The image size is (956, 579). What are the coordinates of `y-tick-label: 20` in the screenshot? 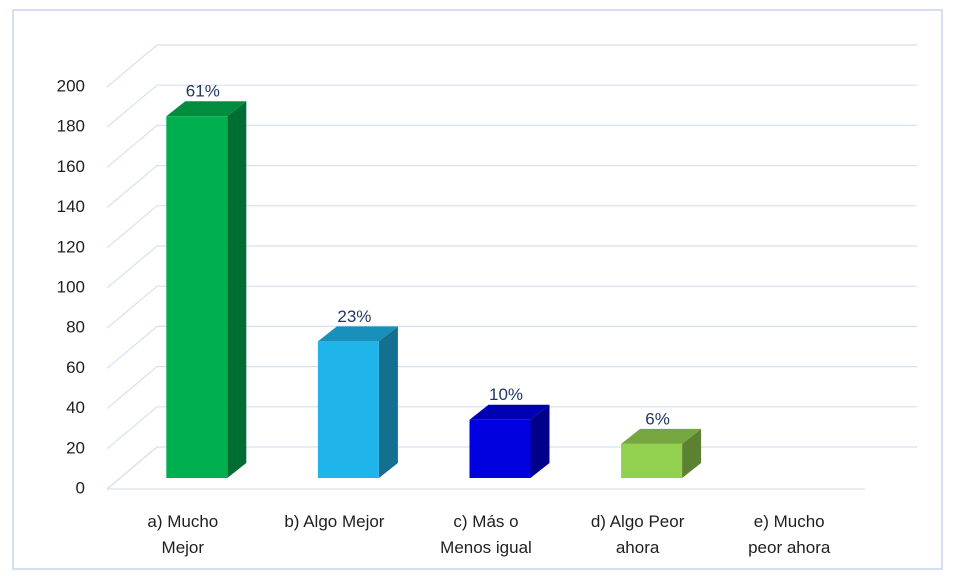 It's located at (75, 447).